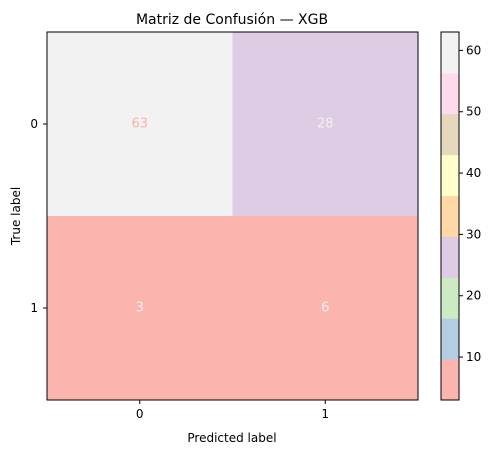 This screenshot has width=498, height=459. What do you see at coordinates (473, 296) in the screenshot?
I see `colorbar-tick-label-1: 20` at bounding box center [473, 296].